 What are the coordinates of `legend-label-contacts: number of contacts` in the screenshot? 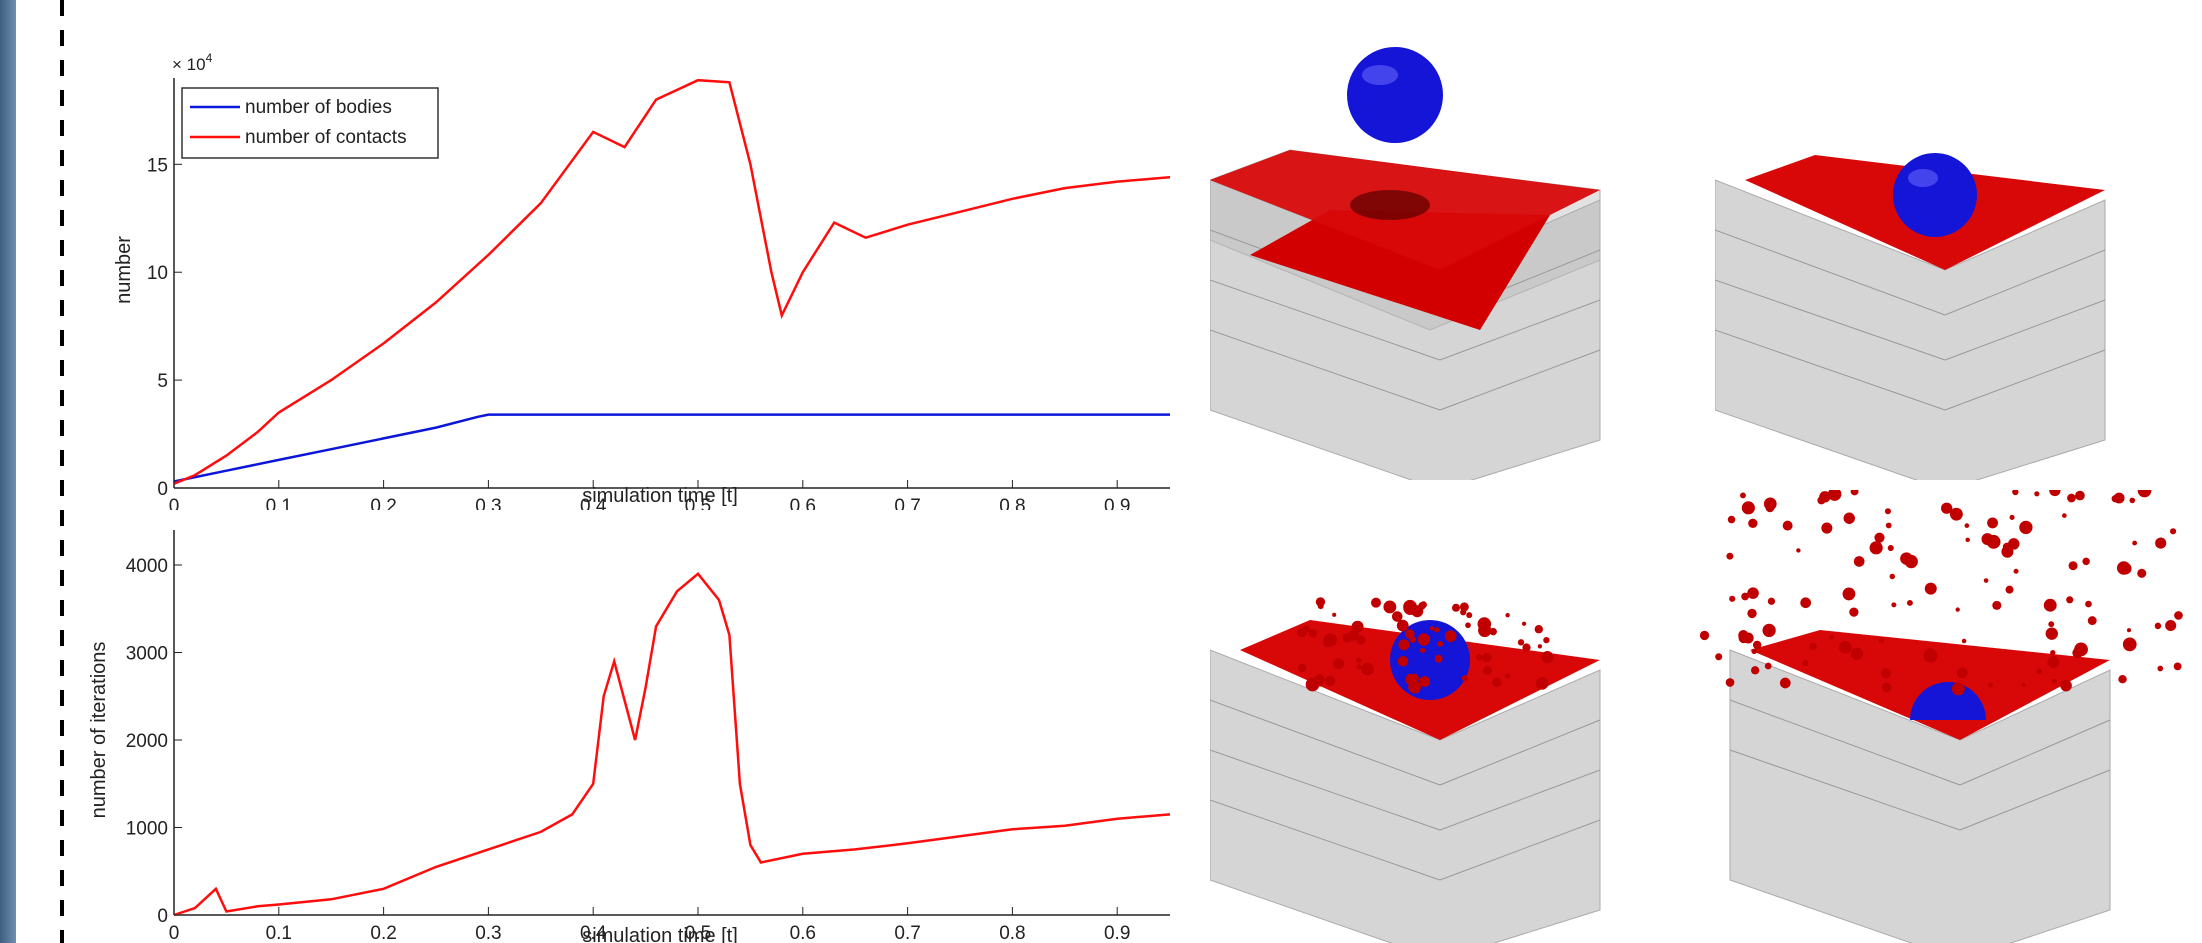 It's located at (326, 137).